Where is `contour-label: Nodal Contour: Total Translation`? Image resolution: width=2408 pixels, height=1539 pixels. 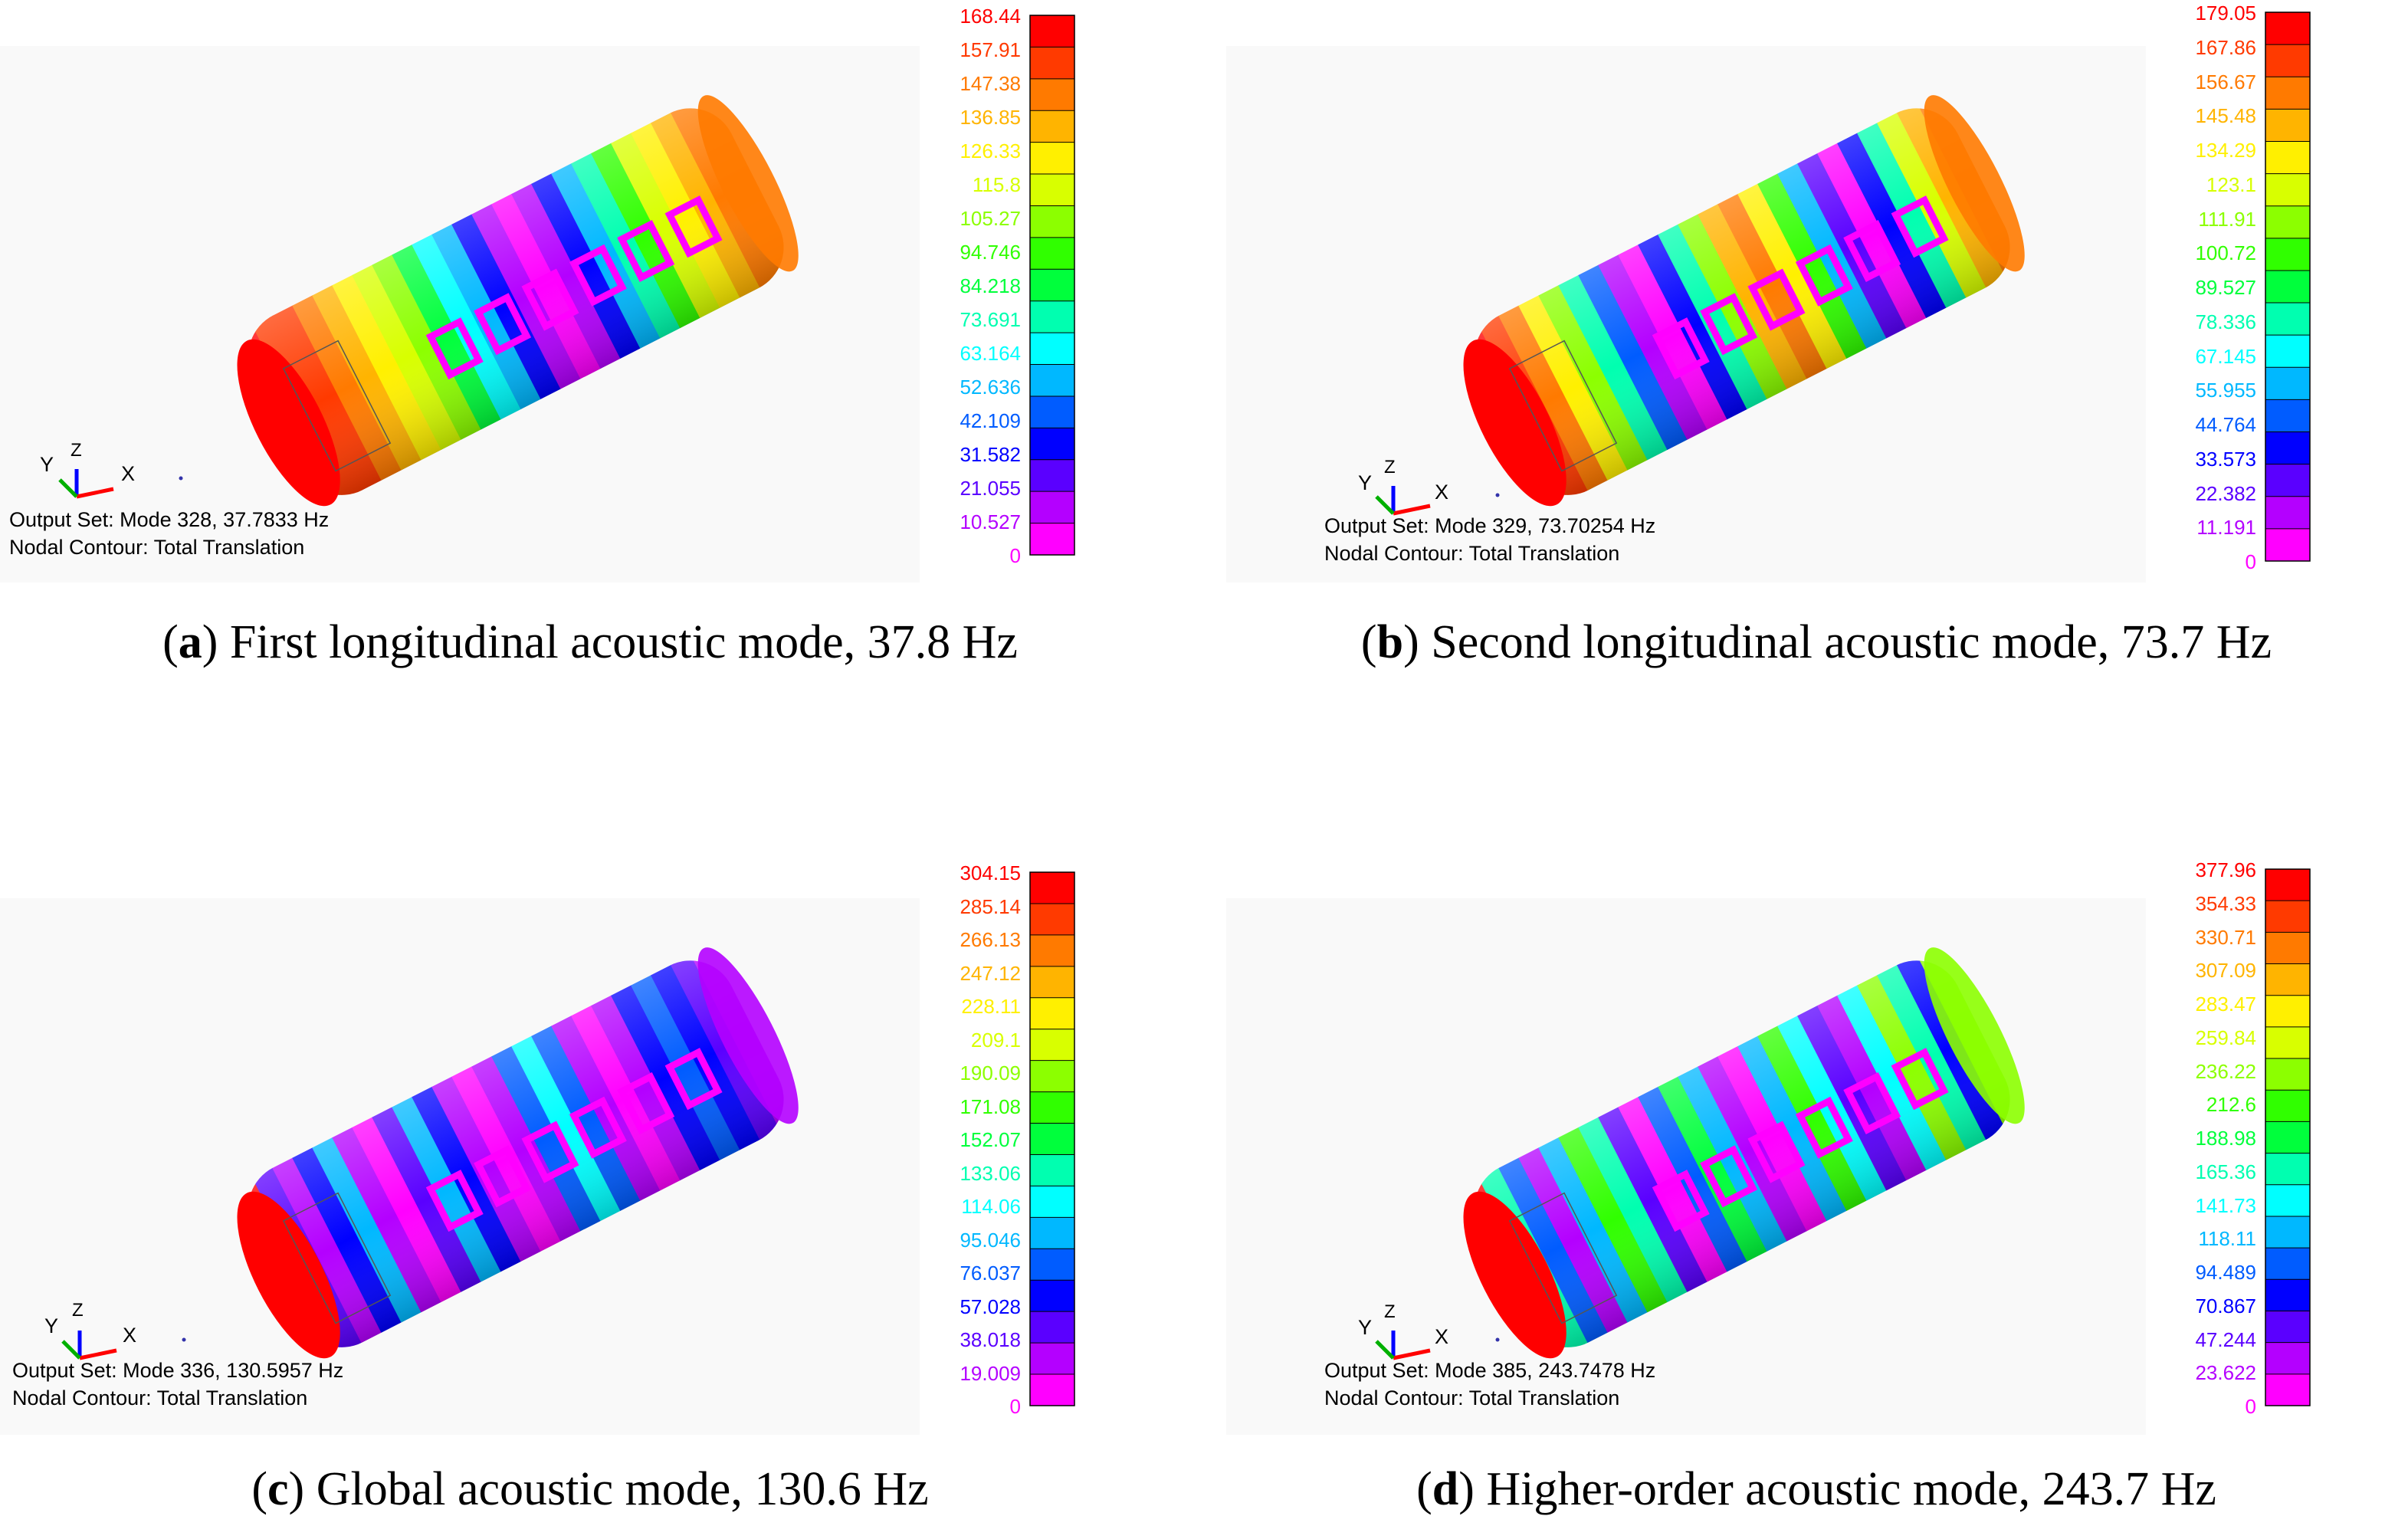
contour-label: Nodal Contour: Total Translation is located at coordinates (160, 1397).